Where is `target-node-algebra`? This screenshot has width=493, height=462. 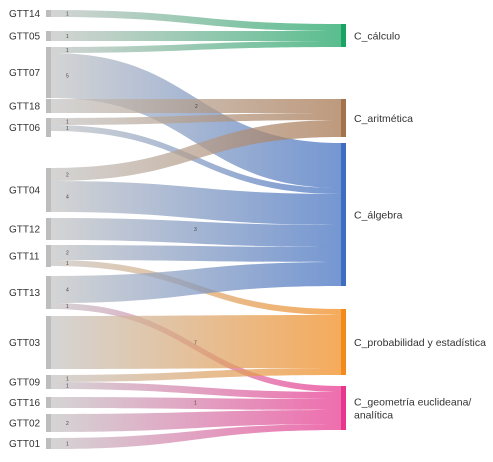
target-node-algebra is located at coordinates (343, 214).